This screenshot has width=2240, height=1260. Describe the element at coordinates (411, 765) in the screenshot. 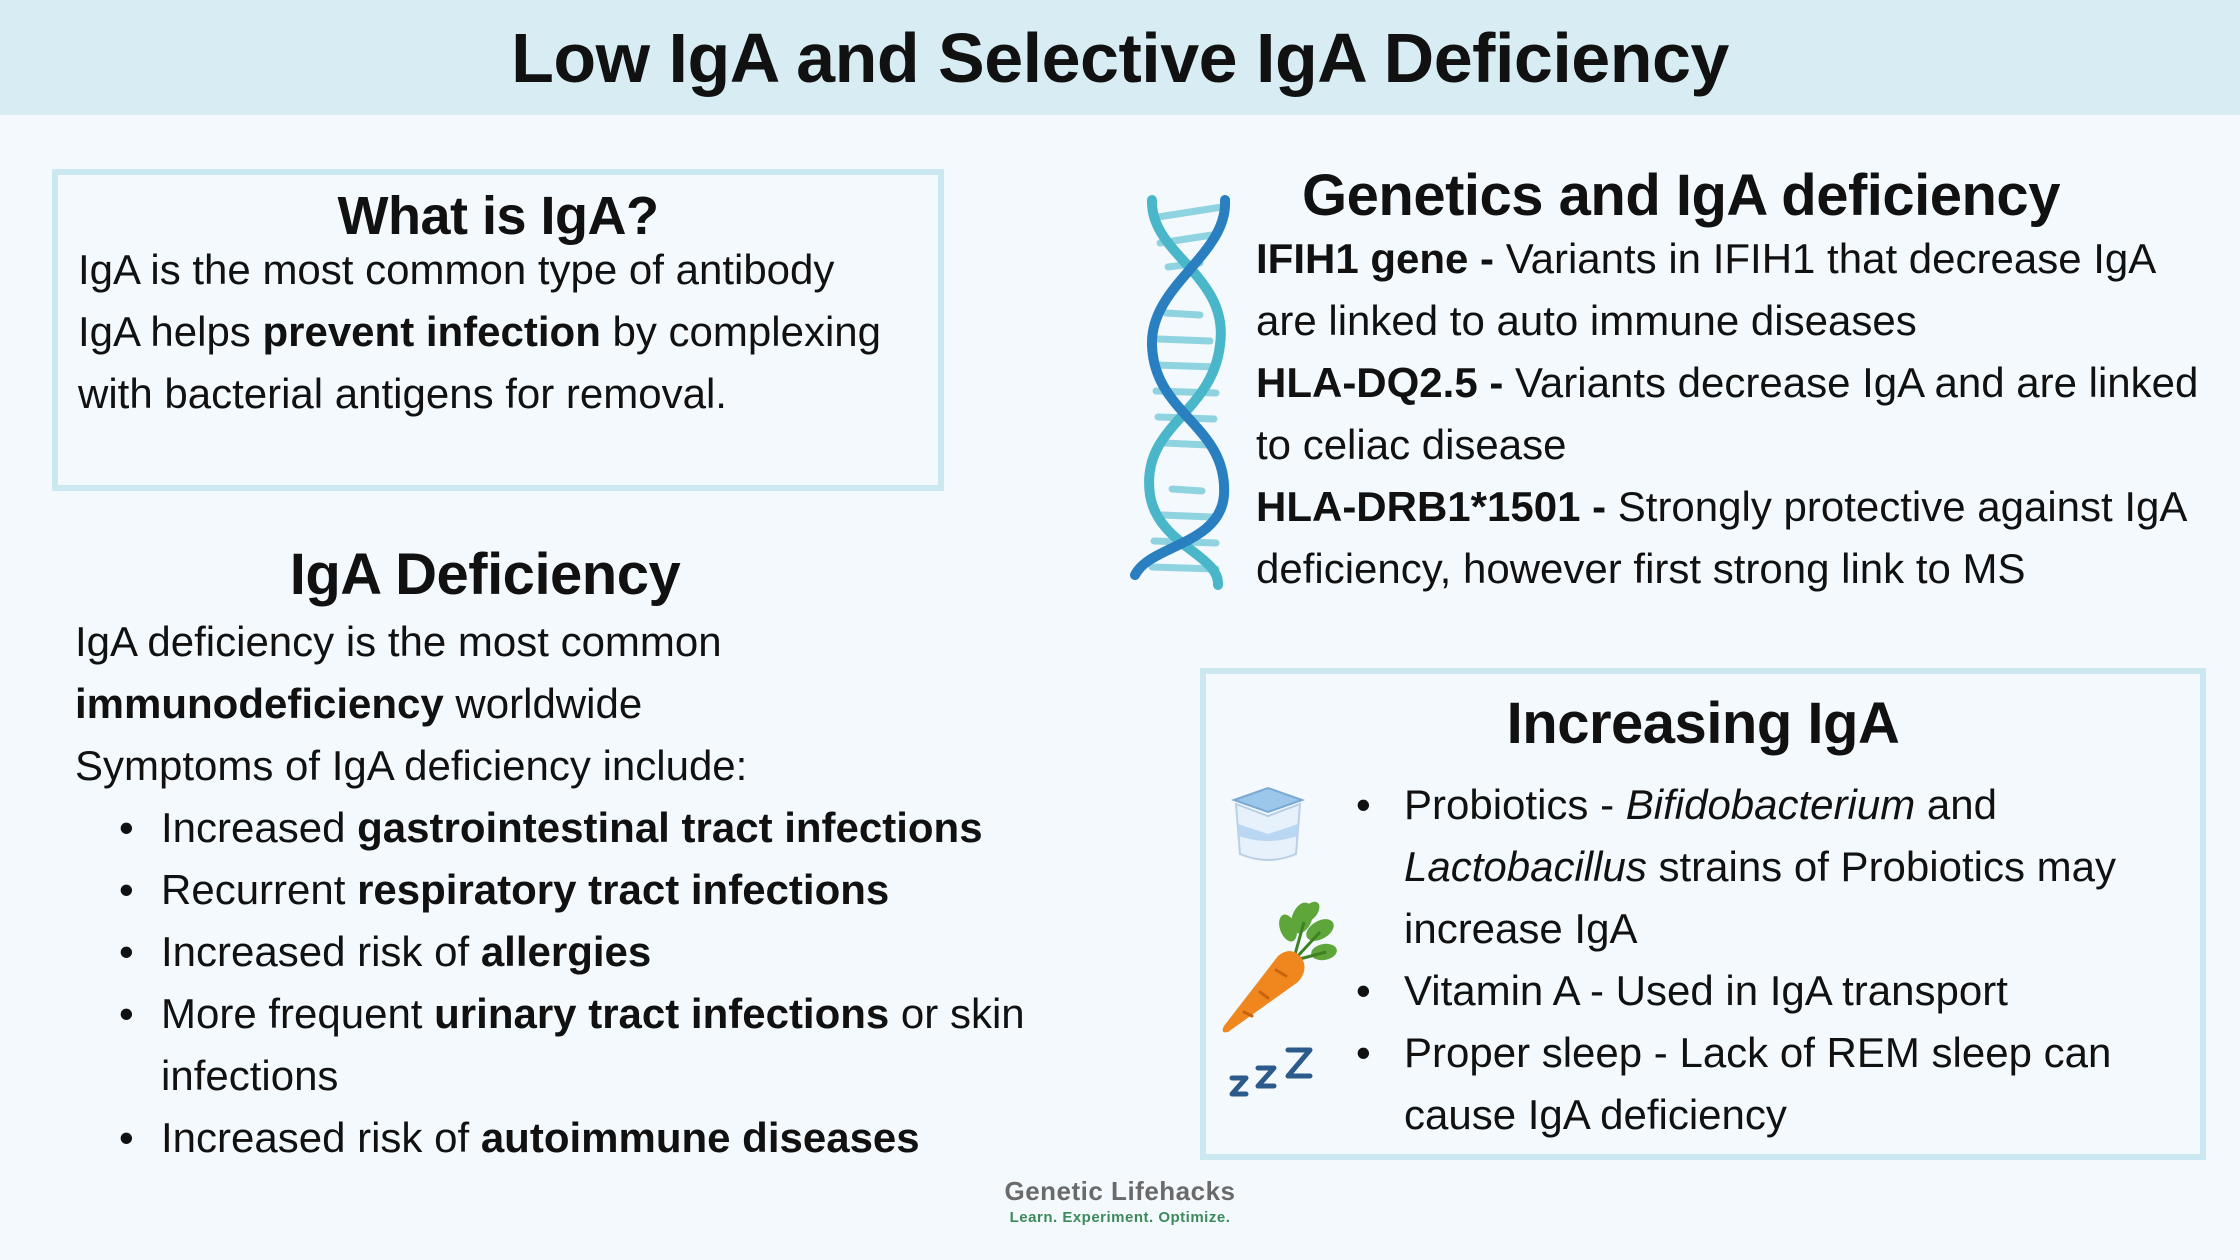

I see `deficiency-line: Symptoms of IgA deficiency include:` at that location.